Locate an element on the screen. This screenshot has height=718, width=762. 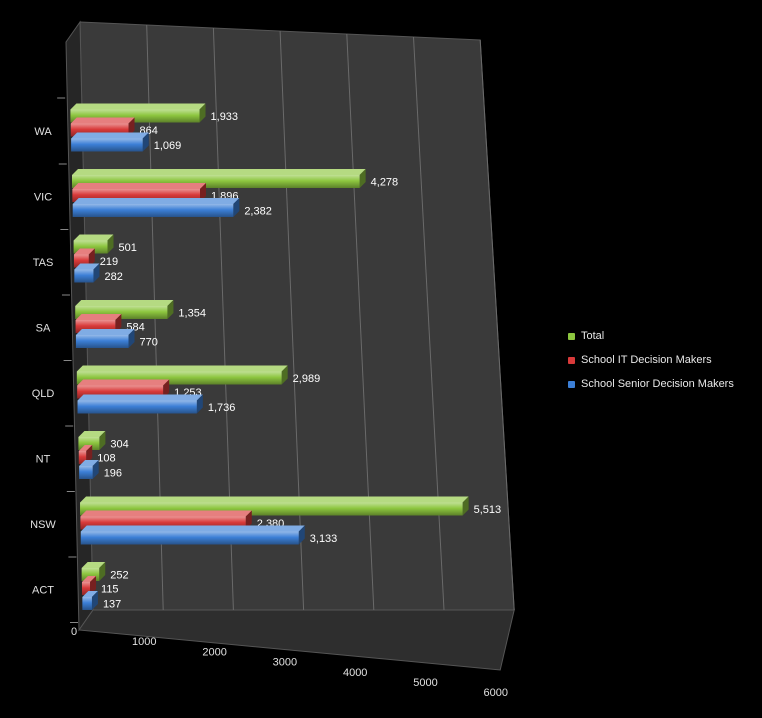
data-label-nt-1: 108 is located at coordinates (106, 459).